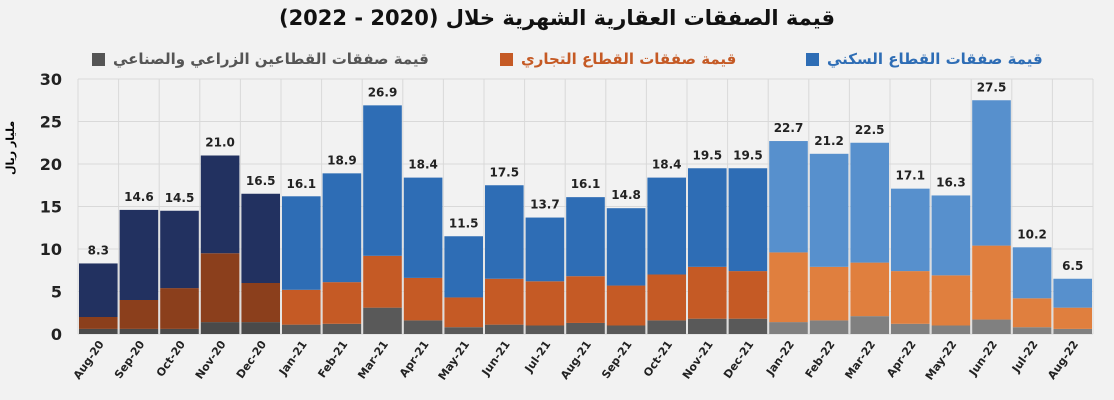 This screenshot has width=1114, height=400. Describe the element at coordinates (51, 79) in the screenshot. I see `y-tick-label: 30` at that location.